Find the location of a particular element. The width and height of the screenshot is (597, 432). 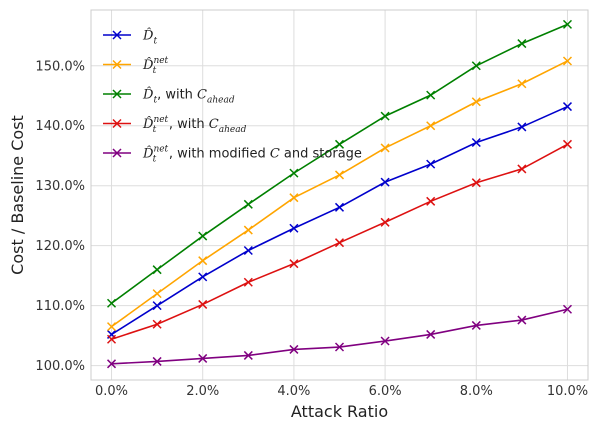

y-tick-label: 130.0% is located at coordinates (60, 186).